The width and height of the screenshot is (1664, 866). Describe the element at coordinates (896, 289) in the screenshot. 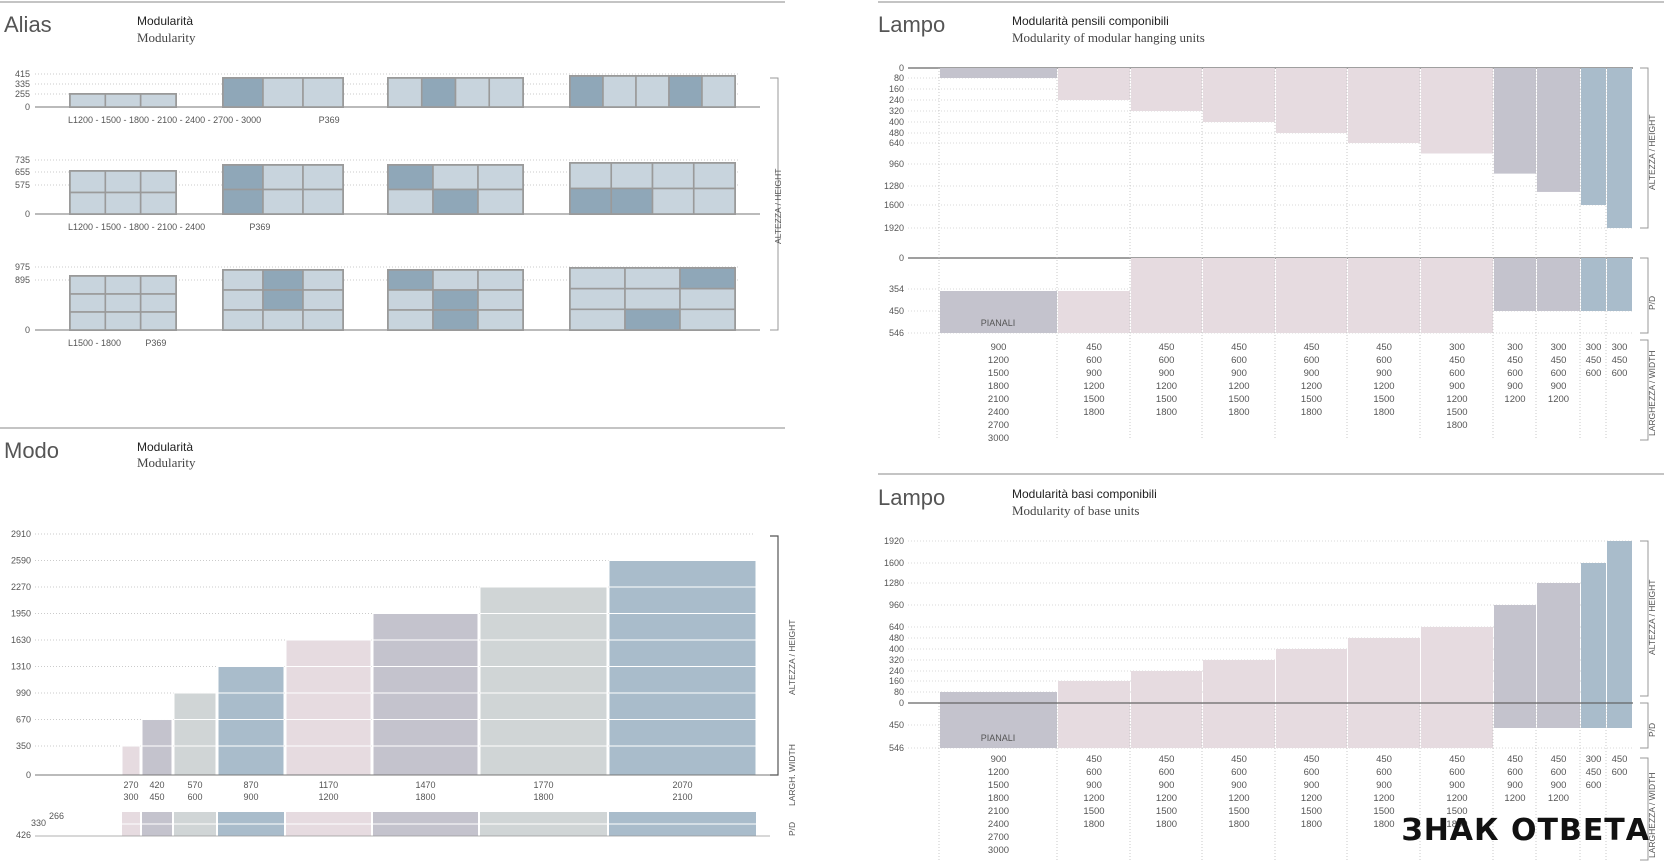

I see `lw-depth-tick: 354` at that location.